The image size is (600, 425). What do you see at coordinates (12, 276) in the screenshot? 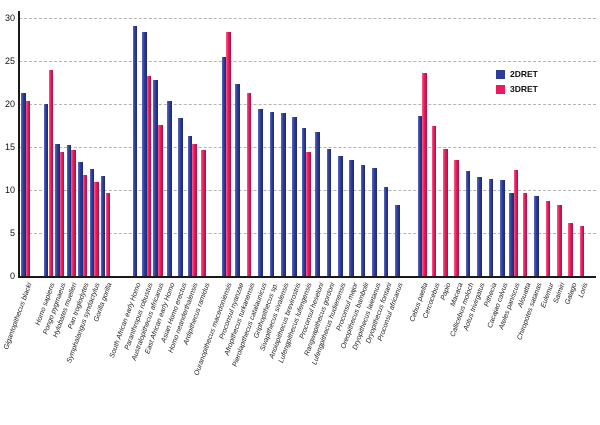
I see `y-tick-label: 0` at bounding box center [12, 276].